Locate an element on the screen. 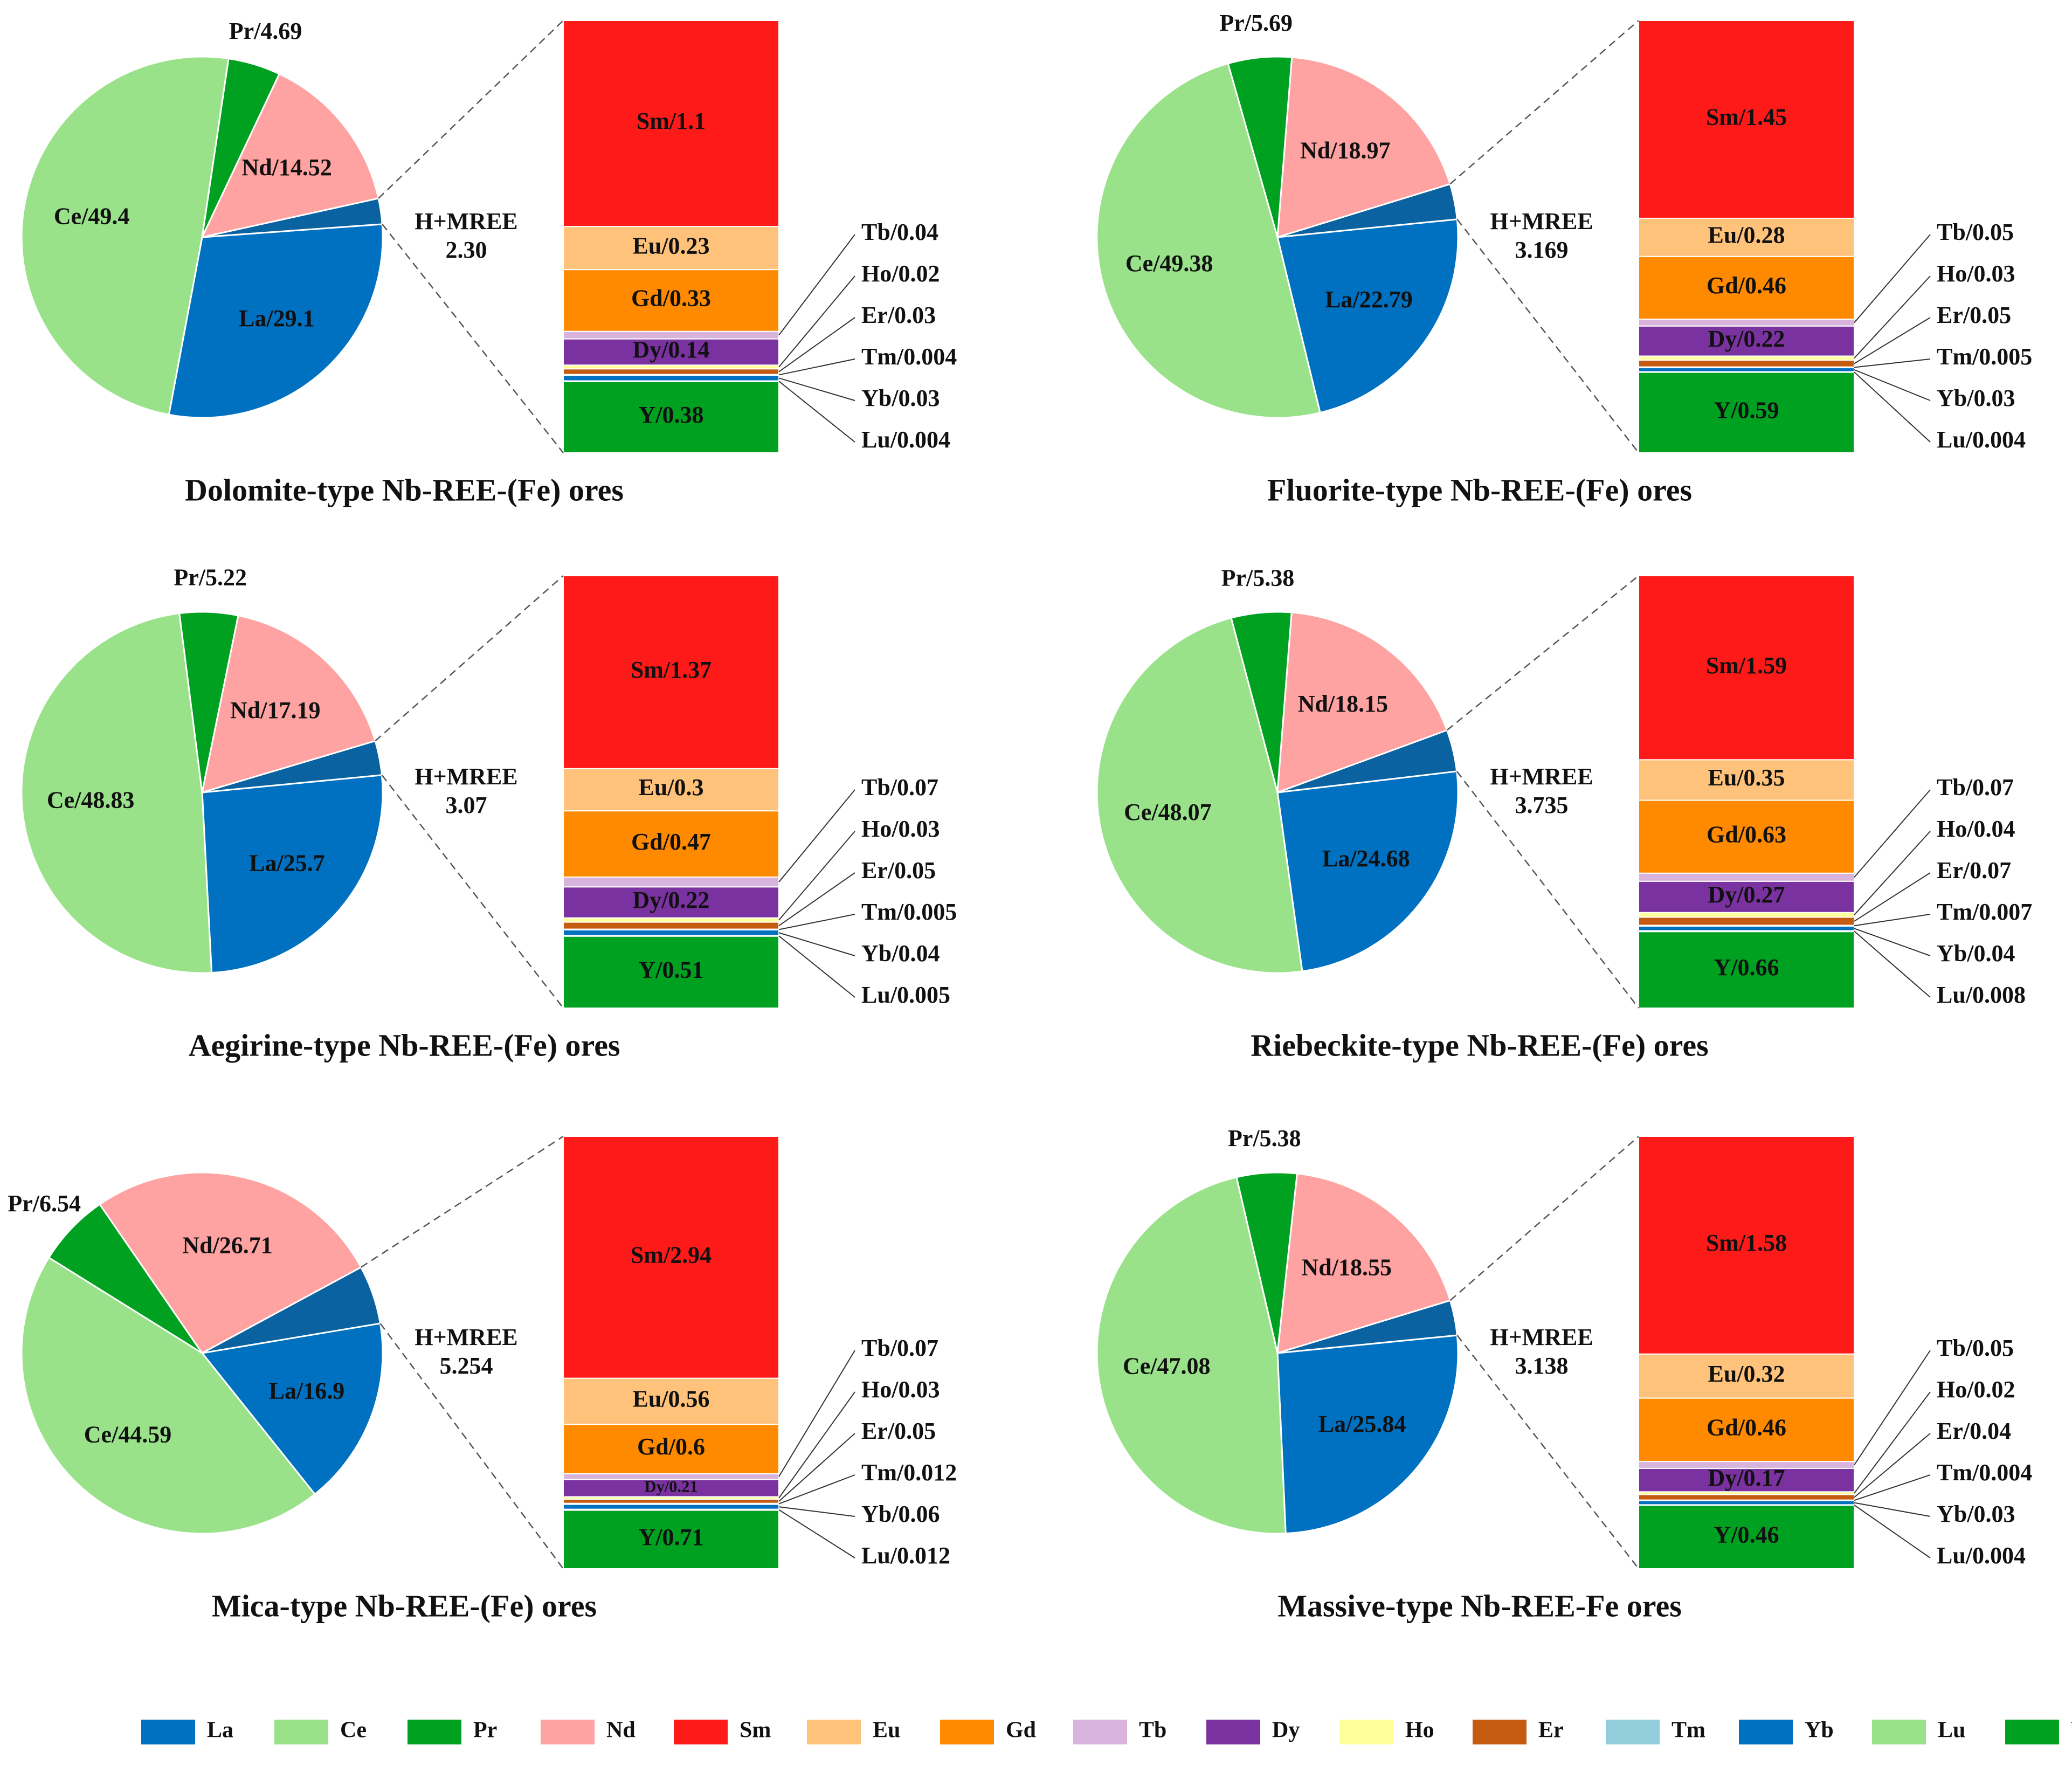  bar-label-sm: Sm/1.58 is located at coordinates (1746, 1243).